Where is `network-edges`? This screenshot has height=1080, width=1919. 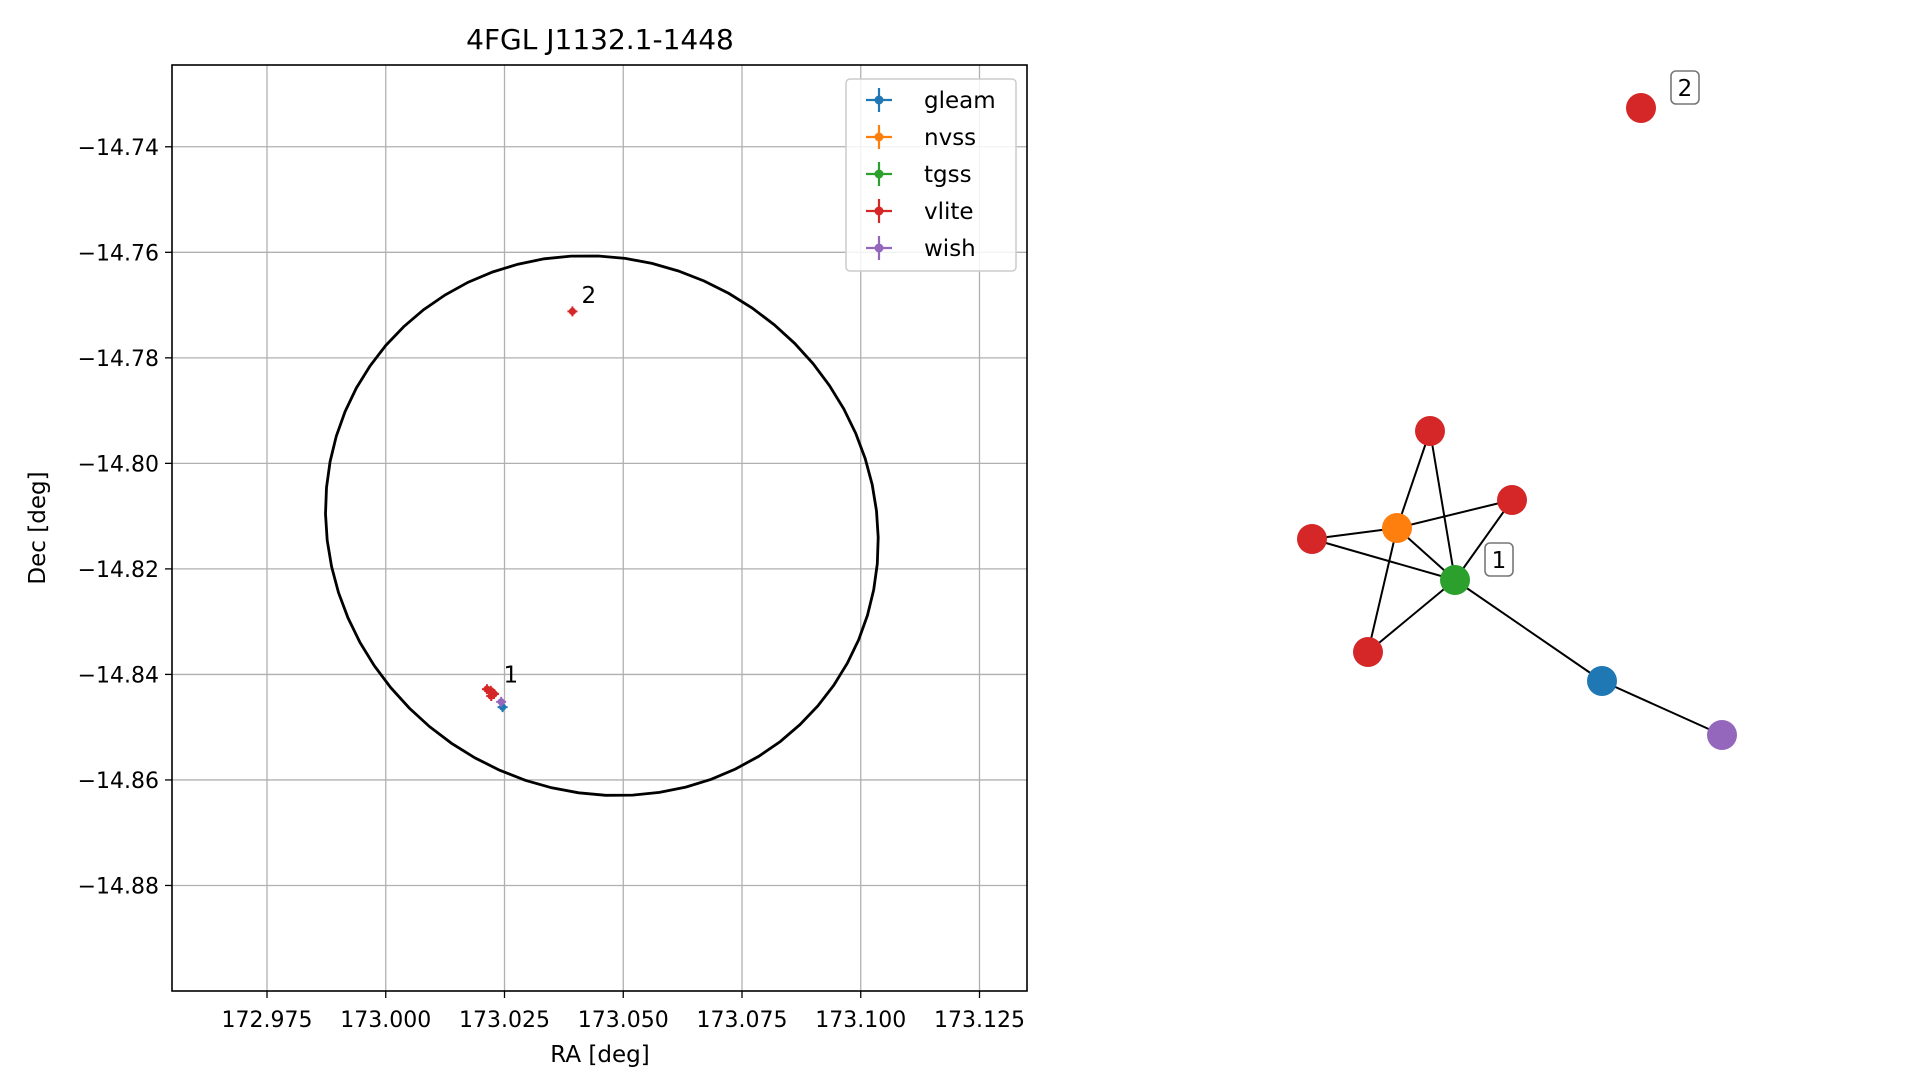 network-edges is located at coordinates (1517, 583).